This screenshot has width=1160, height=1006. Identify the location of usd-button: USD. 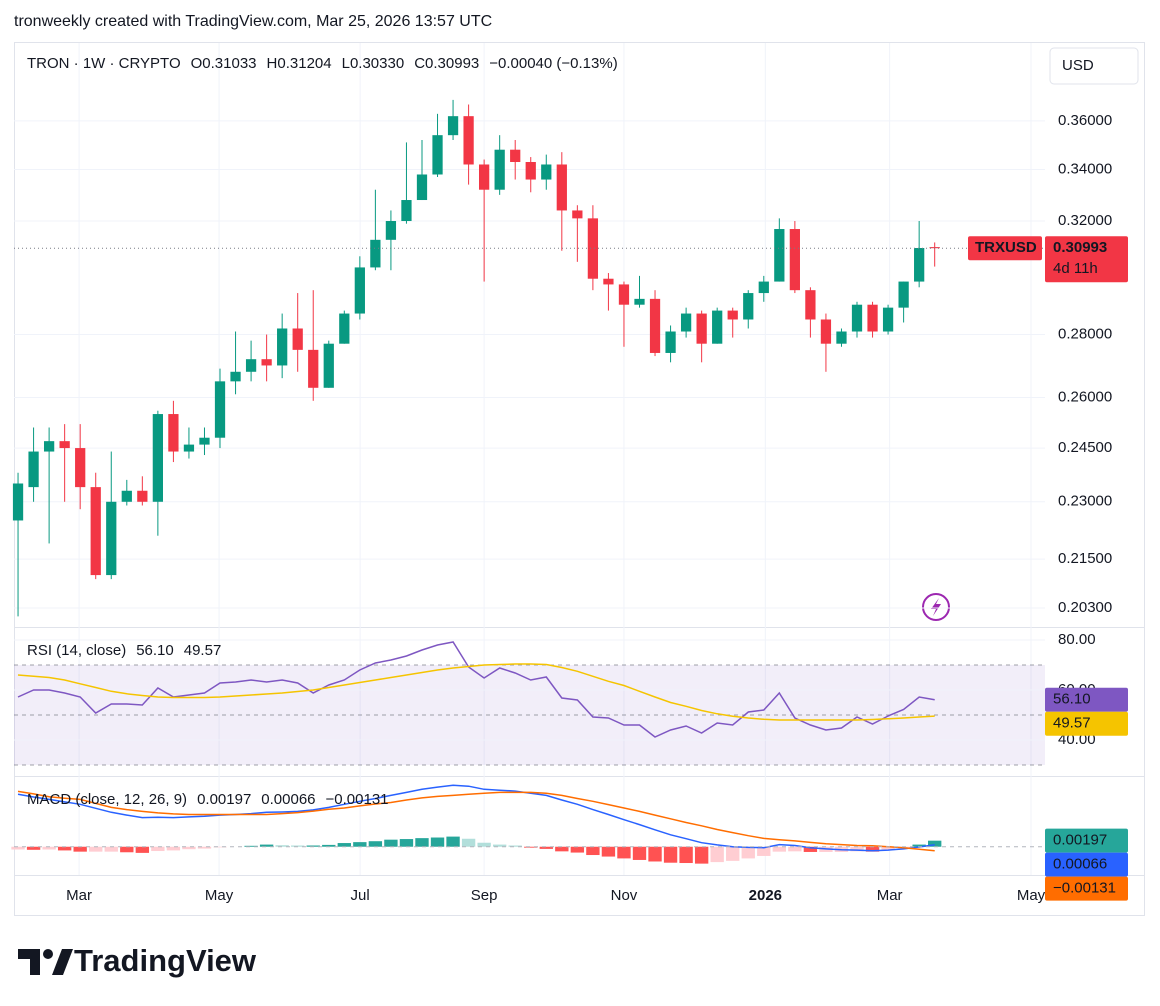
(1094, 66).